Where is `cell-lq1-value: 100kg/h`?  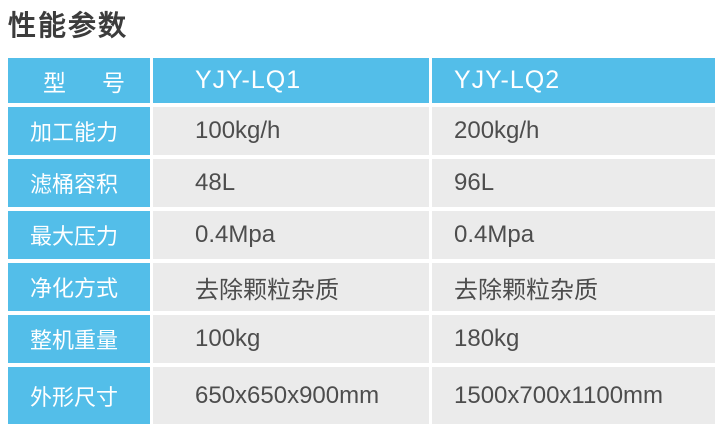 cell-lq1-value: 100kg/h is located at coordinates (291, 131).